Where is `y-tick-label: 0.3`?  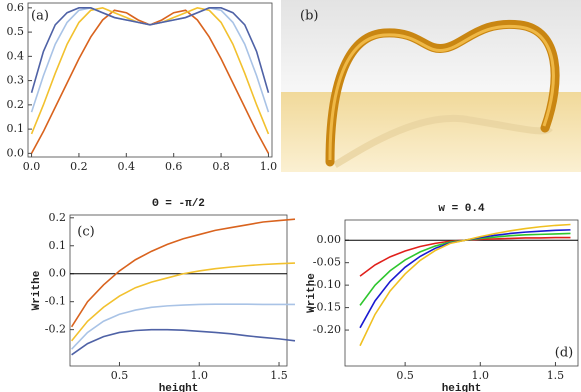
y-tick-label: 0.3 is located at coordinates (16, 80).